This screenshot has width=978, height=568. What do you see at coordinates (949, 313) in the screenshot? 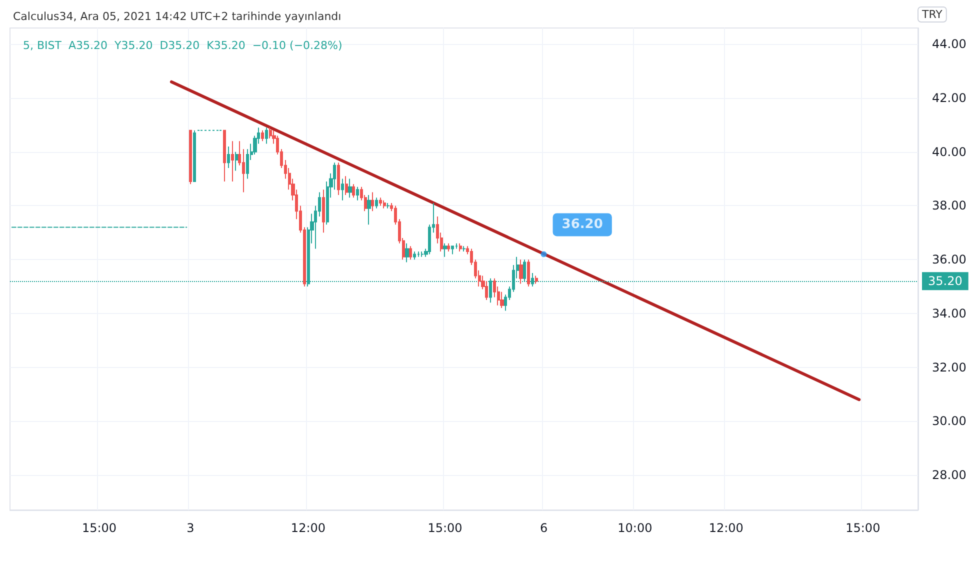
I see `y-tick-label: 34.00` at bounding box center [949, 313].